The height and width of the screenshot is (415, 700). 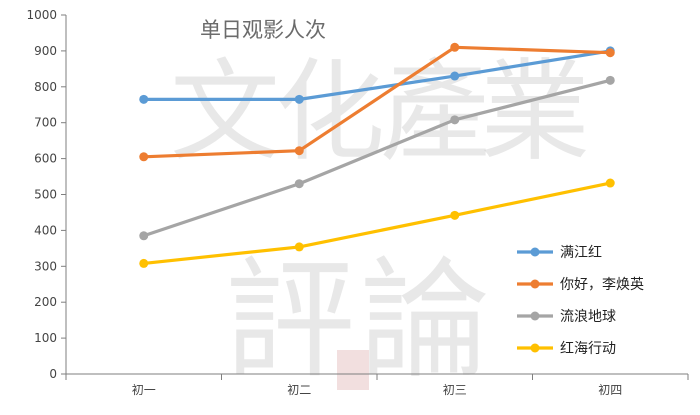 I want to click on x-tick-label: 初四, so click(x=610, y=390).